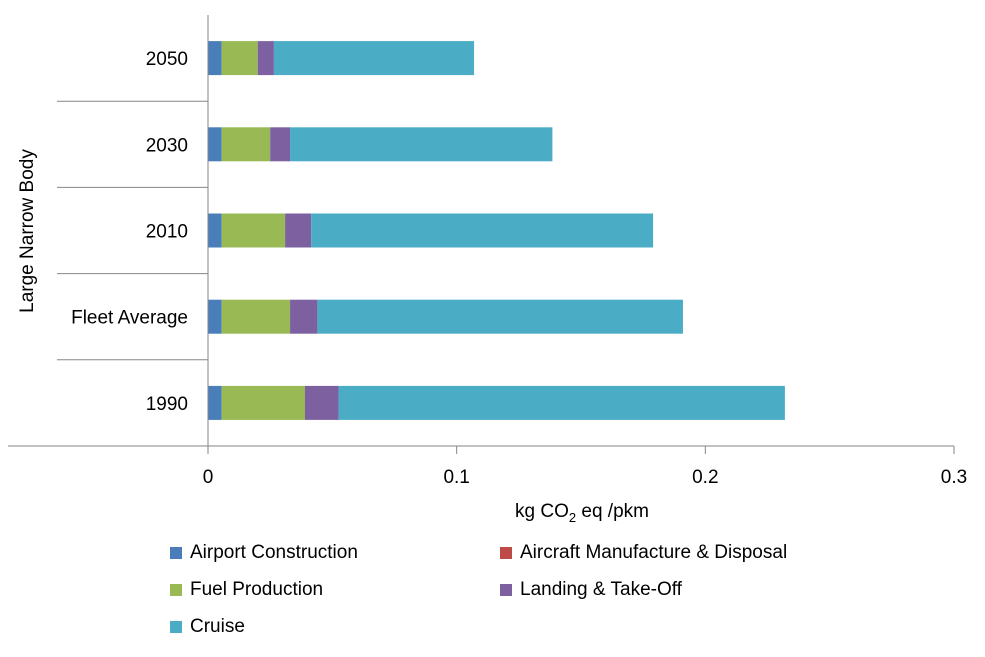 Image resolution: width=985 pixels, height=657 pixels. Describe the element at coordinates (167, 145) in the screenshot. I see `category-label: 2030` at that location.